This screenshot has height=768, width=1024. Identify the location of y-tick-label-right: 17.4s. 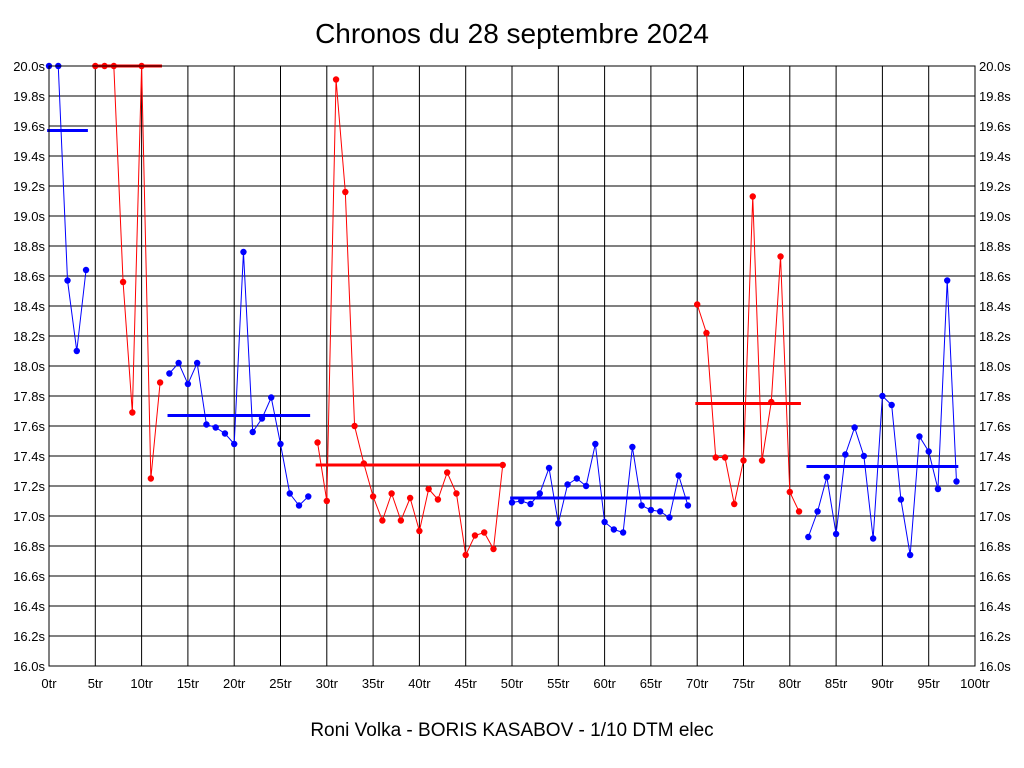
(995, 456).